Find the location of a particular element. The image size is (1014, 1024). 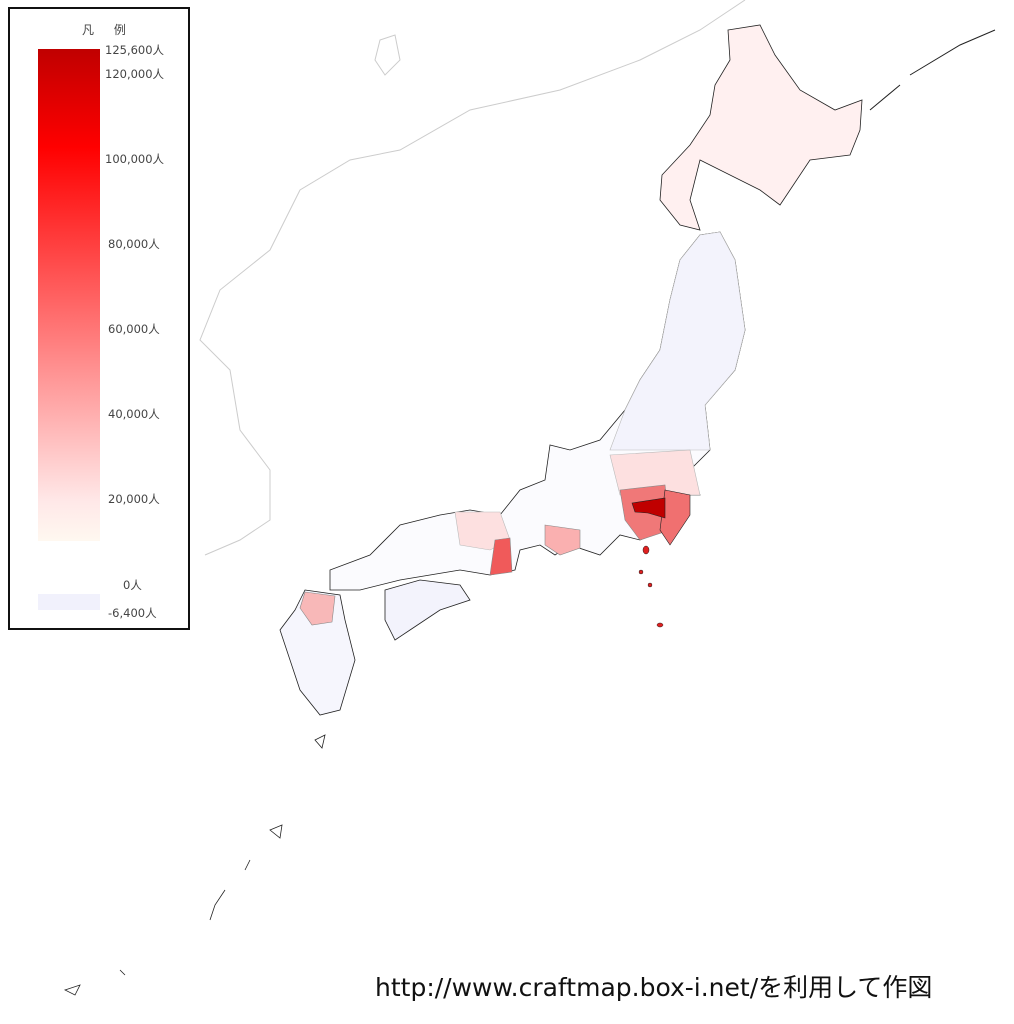

legend-tick: 0人 is located at coordinates (132, 585).